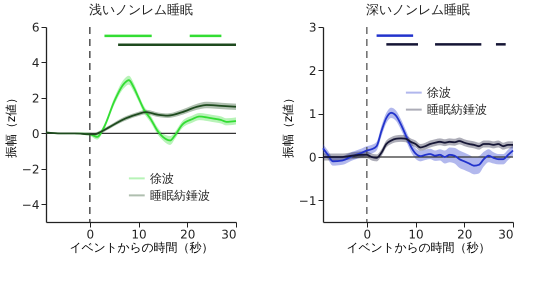 The image size is (536, 282). I want to click on y-tick-label: 6, so click(36, 27).